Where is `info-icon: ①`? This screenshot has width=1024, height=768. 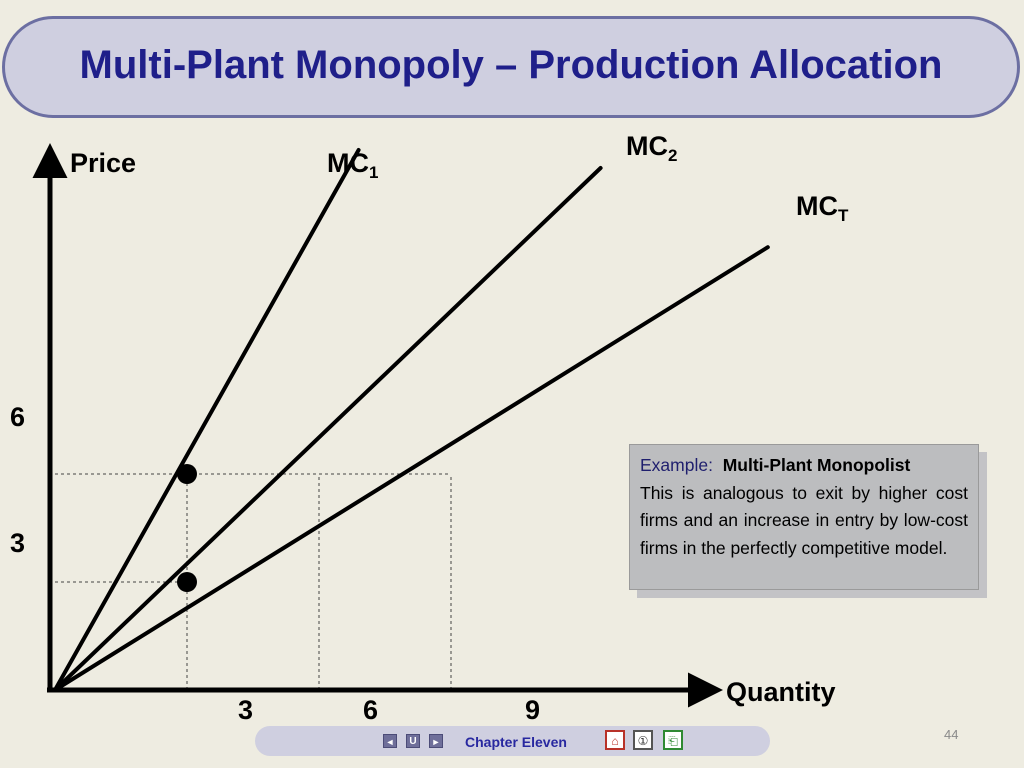 info-icon: ① is located at coordinates (643, 740).